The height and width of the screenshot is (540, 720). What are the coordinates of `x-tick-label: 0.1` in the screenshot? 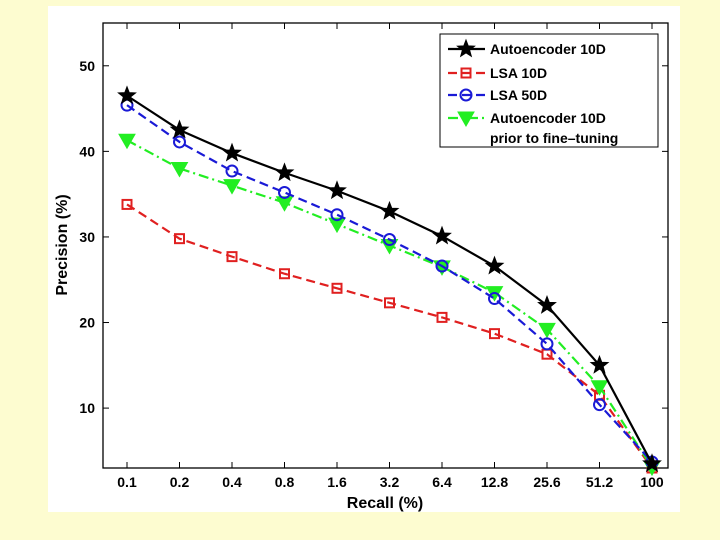 It's located at (127, 482).